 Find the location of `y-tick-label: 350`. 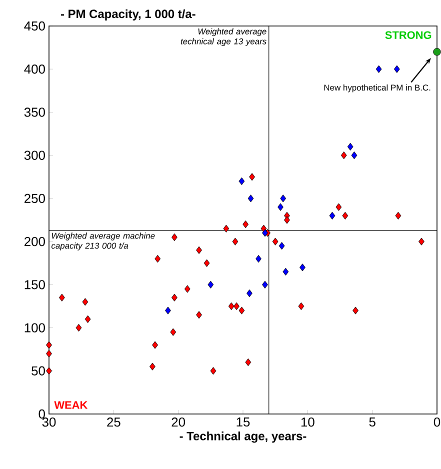

y-tick-label: 350 is located at coordinates (34, 112).